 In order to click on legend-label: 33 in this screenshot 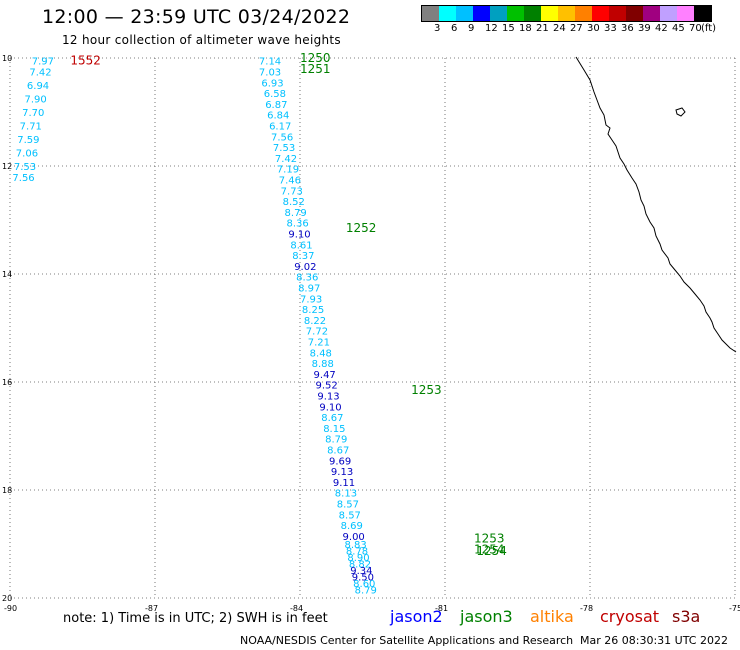, I will do `click(610, 28)`.